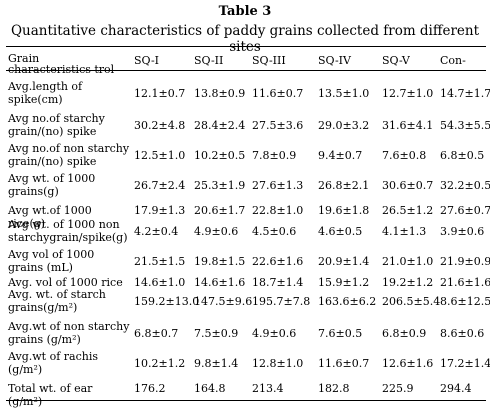 The image size is (490, 408). I want to click on table-cell: 159.2±13.0, so click(167, 301).